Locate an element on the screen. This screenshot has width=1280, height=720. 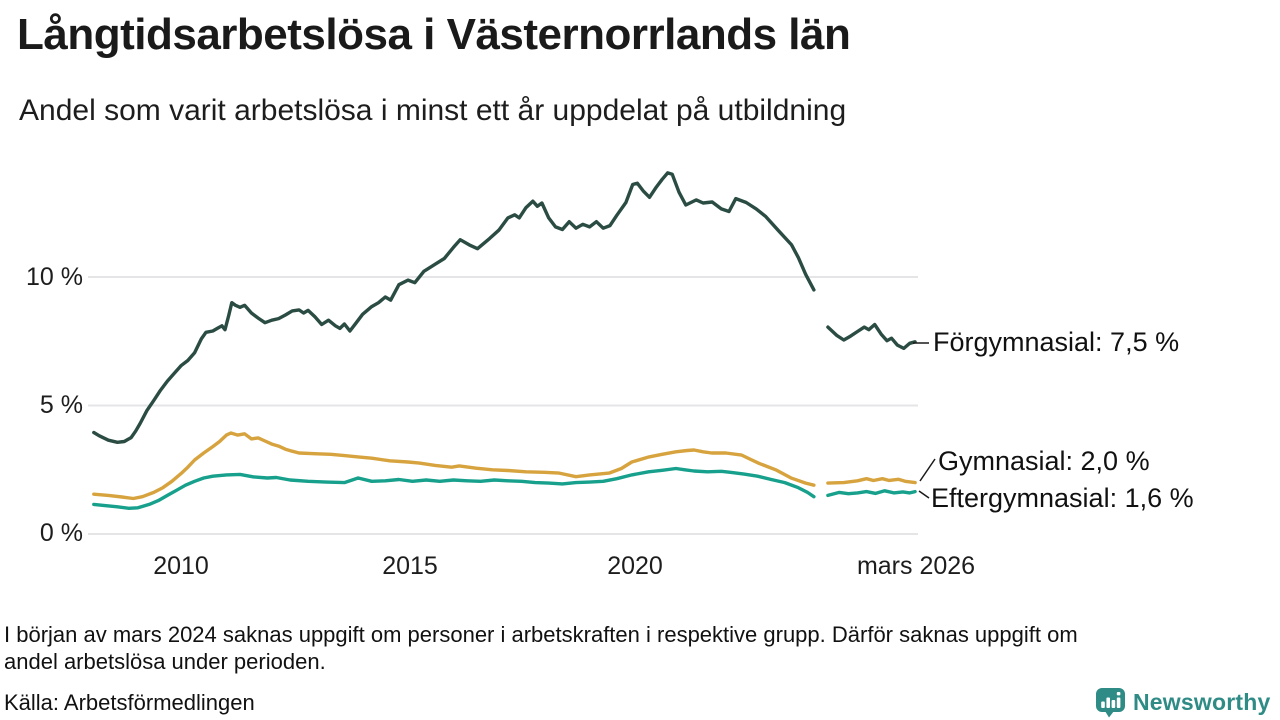
y-axis-tick-5: 5 % is located at coordinates (61, 405).